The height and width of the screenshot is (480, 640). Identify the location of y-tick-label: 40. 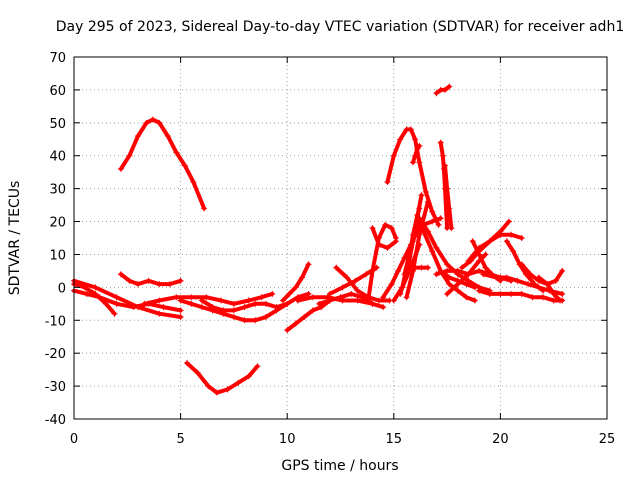
(57, 157).